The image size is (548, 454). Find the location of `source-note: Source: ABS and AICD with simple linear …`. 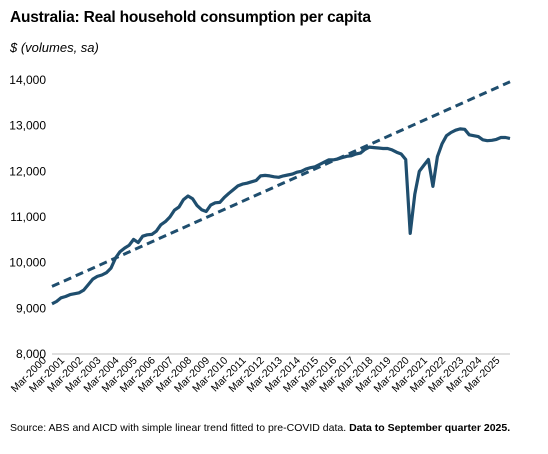

source-note: Source: ABS and AICD with simple linear … is located at coordinates (270, 428).